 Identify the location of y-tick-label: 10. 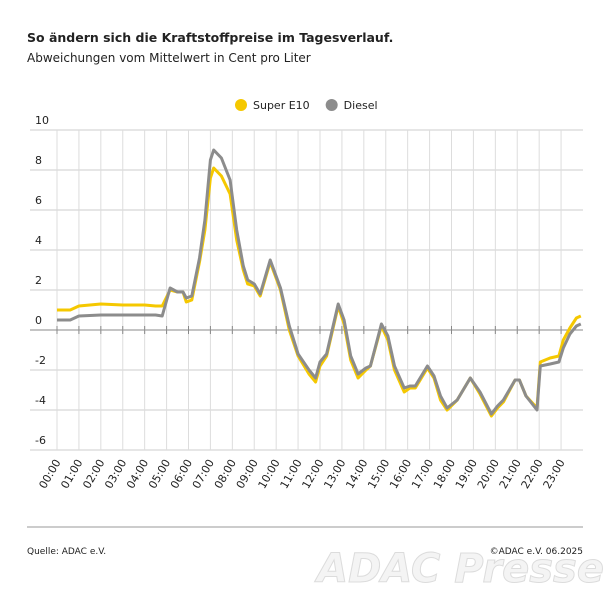
(42, 120).